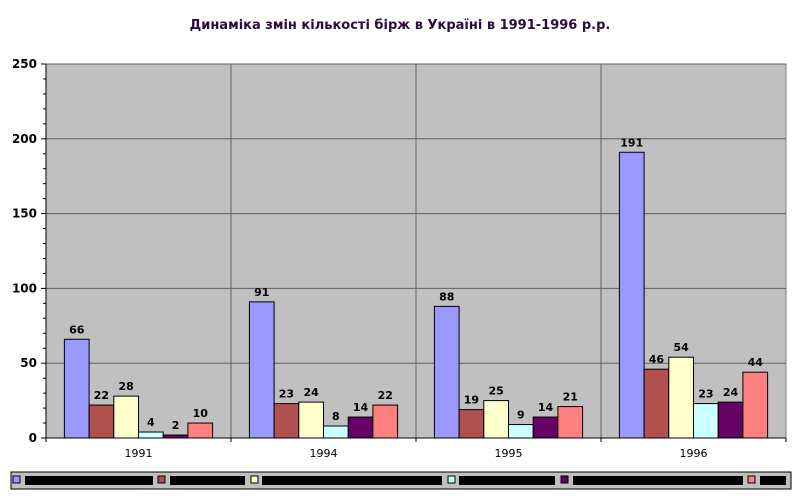 The height and width of the screenshot is (497, 800). I want to click on data-label: 9, so click(521, 415).